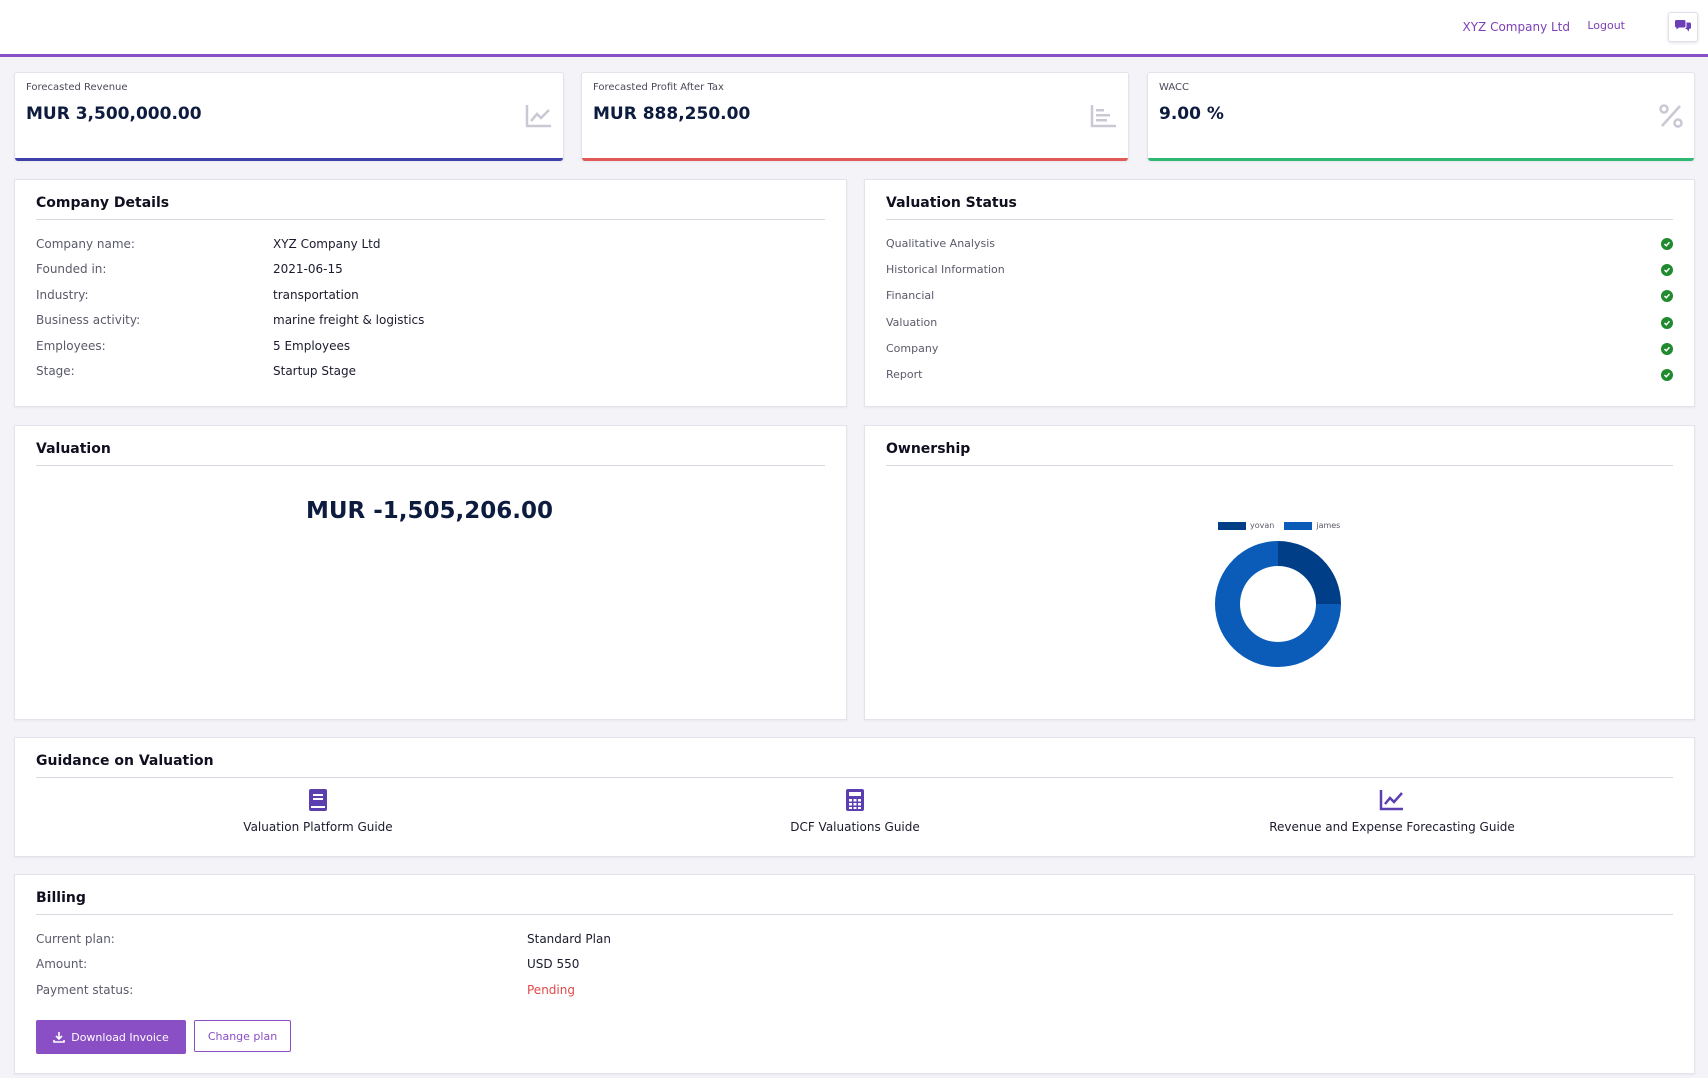 The width and height of the screenshot is (1708, 1078). Describe the element at coordinates (316, 295) in the screenshot. I see `detail-value: transportation` at that location.